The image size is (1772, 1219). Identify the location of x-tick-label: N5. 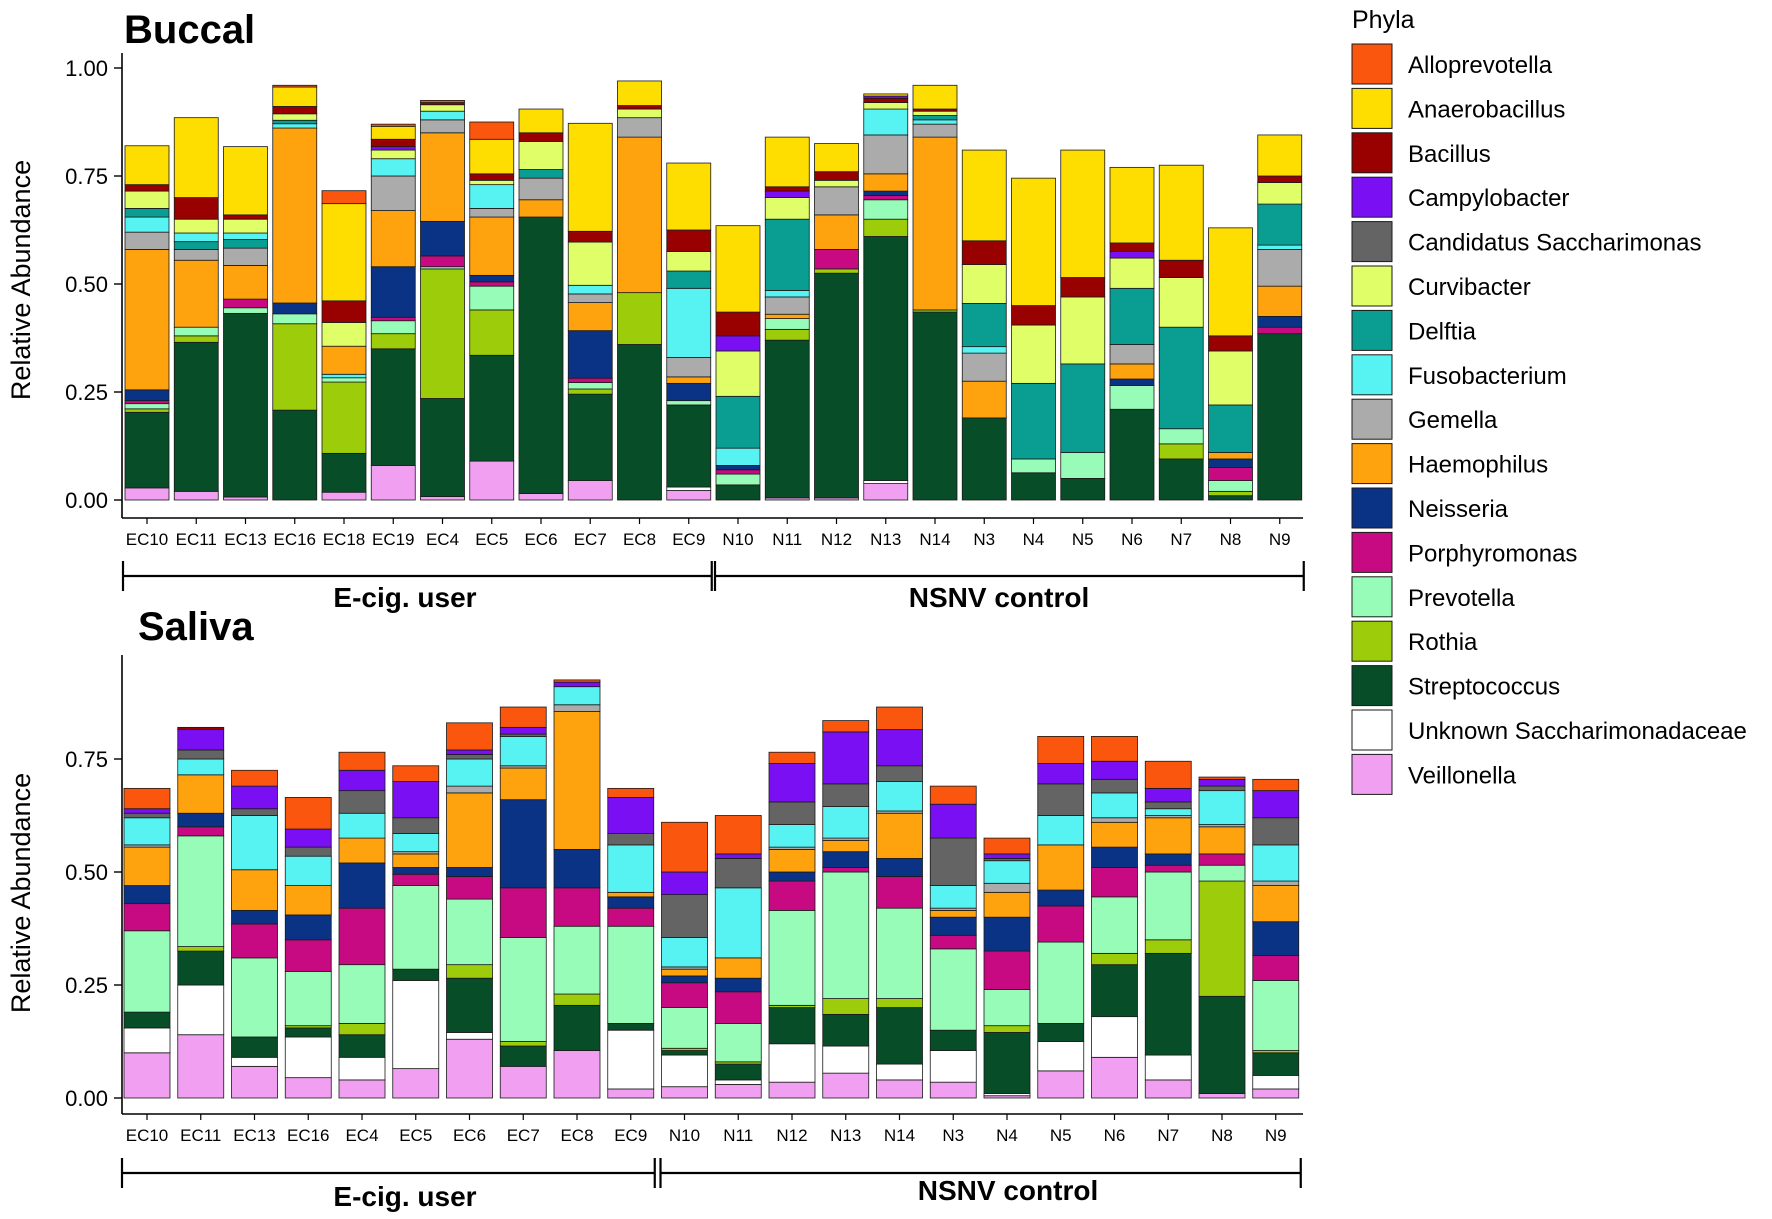
(1061, 1135).